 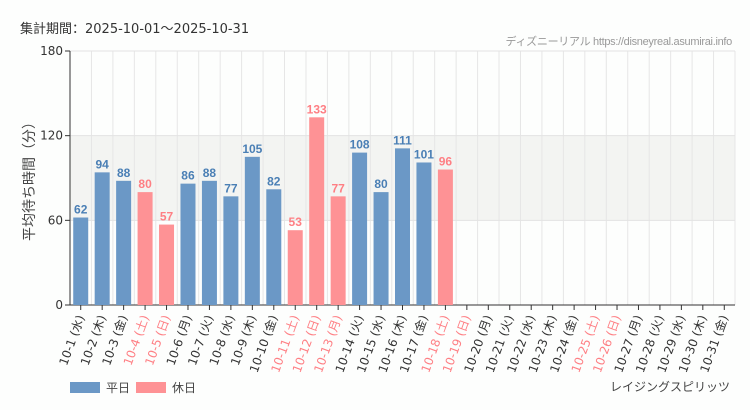 What do you see at coordinates (402, 140) in the screenshot?
I see `data-label: 111` at bounding box center [402, 140].